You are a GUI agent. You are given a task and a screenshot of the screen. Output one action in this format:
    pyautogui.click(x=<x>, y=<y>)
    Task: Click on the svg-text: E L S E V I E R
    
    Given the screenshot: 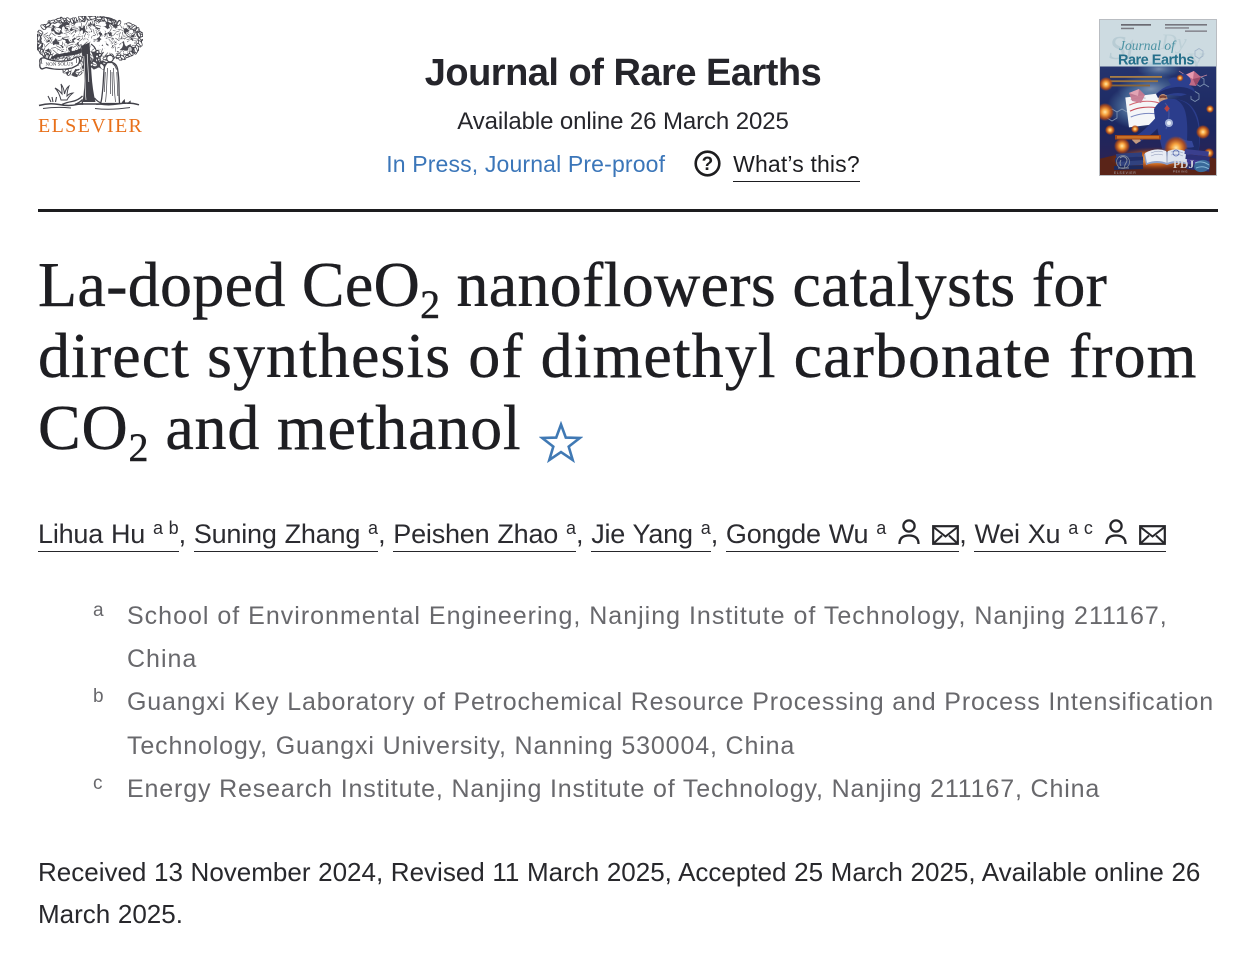 What is the action you would take?
    pyautogui.click(x=1125, y=173)
    